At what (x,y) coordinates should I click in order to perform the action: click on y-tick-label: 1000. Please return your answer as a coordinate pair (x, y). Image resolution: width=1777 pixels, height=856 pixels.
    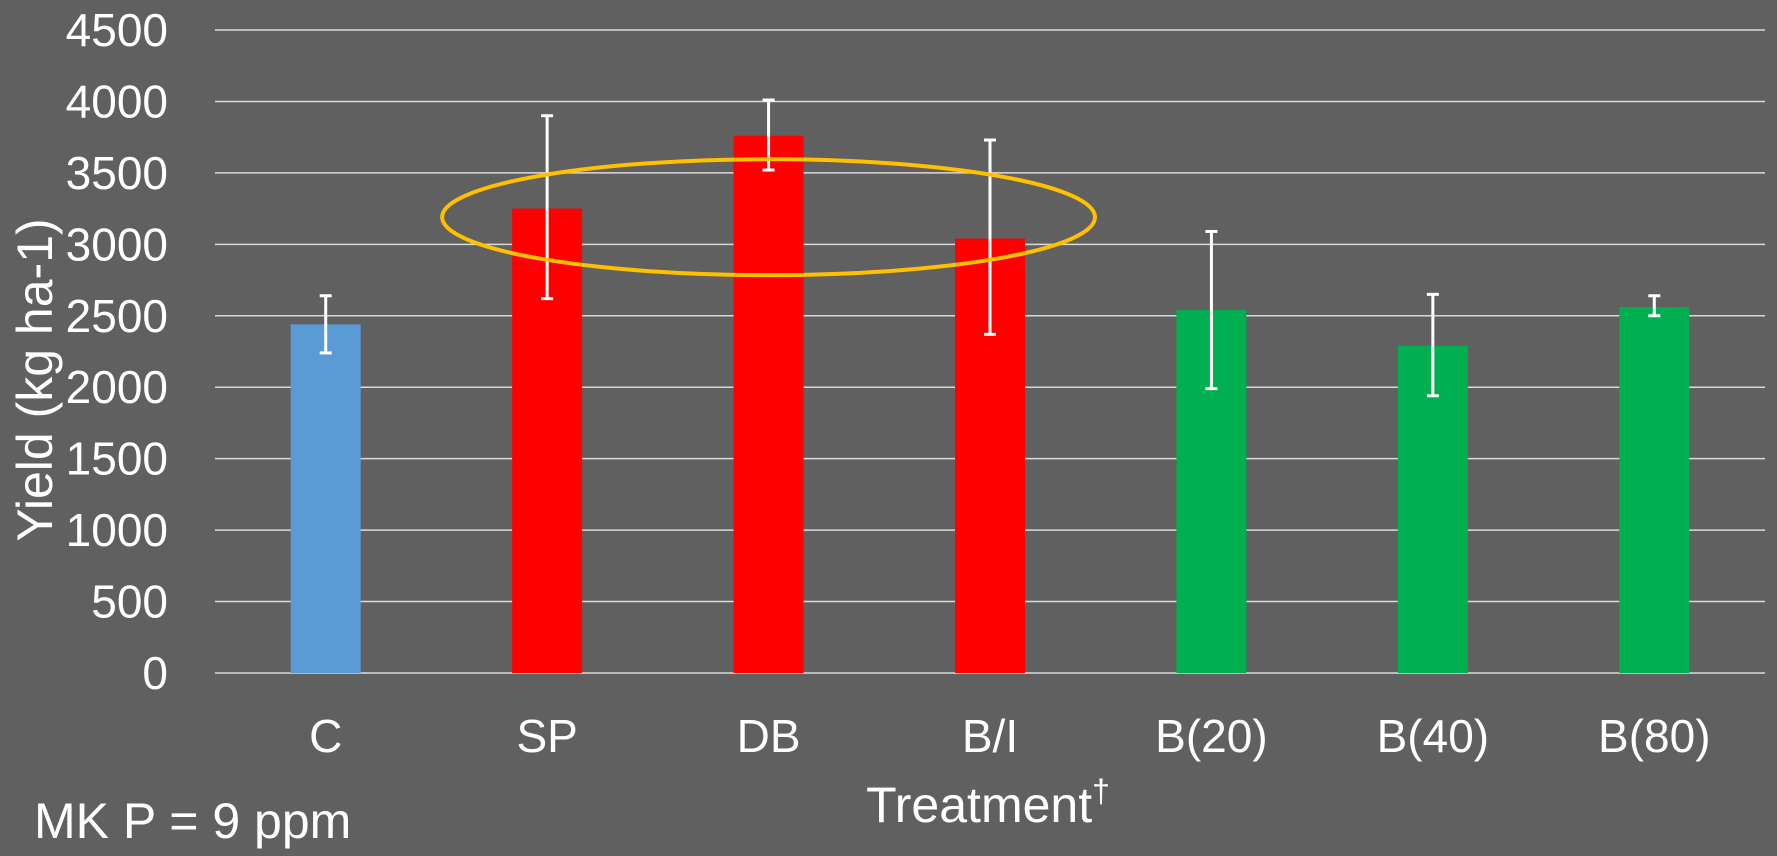
    Looking at the image, I should click on (117, 530).